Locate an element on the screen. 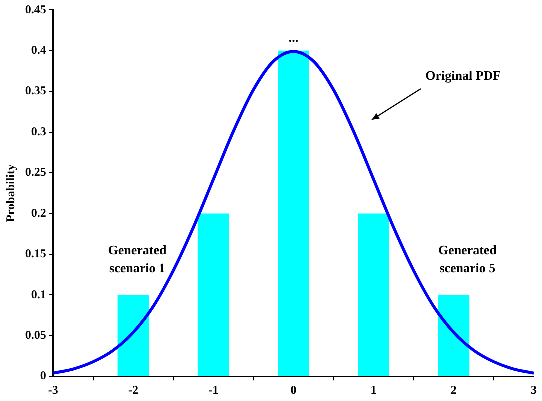 This screenshot has width=542, height=401. y-tick-label: 0.4 is located at coordinates (38, 50).